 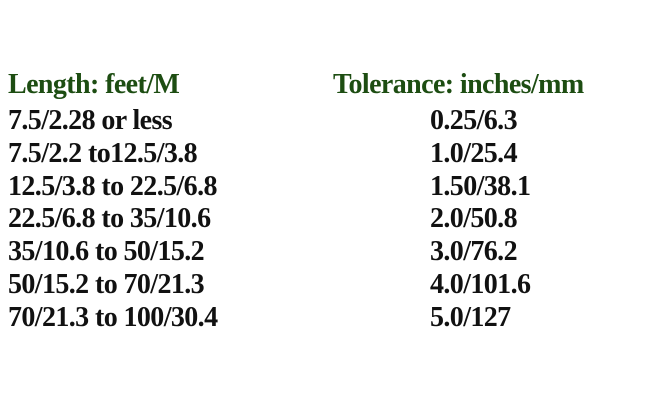 I want to click on length-cell: 70/21.3 to 100/30.4, so click(x=113, y=317).